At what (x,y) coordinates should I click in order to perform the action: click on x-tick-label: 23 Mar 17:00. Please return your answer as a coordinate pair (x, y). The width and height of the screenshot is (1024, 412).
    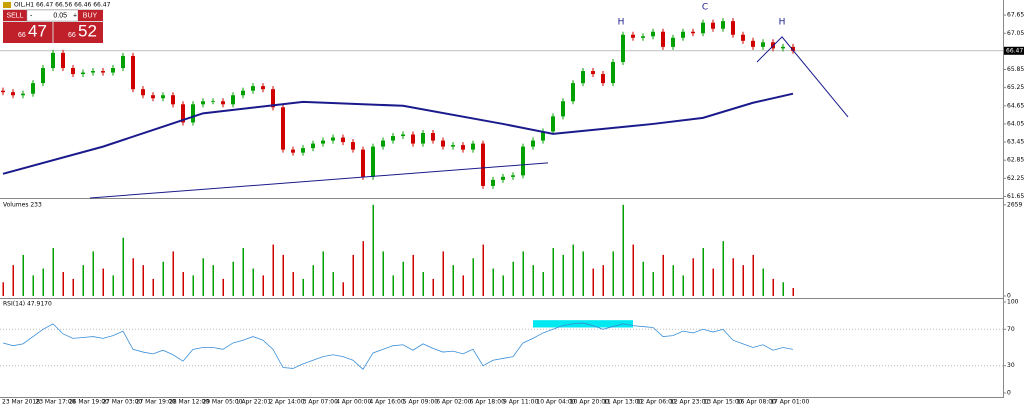
    Looking at the image, I should click on (55, 402).